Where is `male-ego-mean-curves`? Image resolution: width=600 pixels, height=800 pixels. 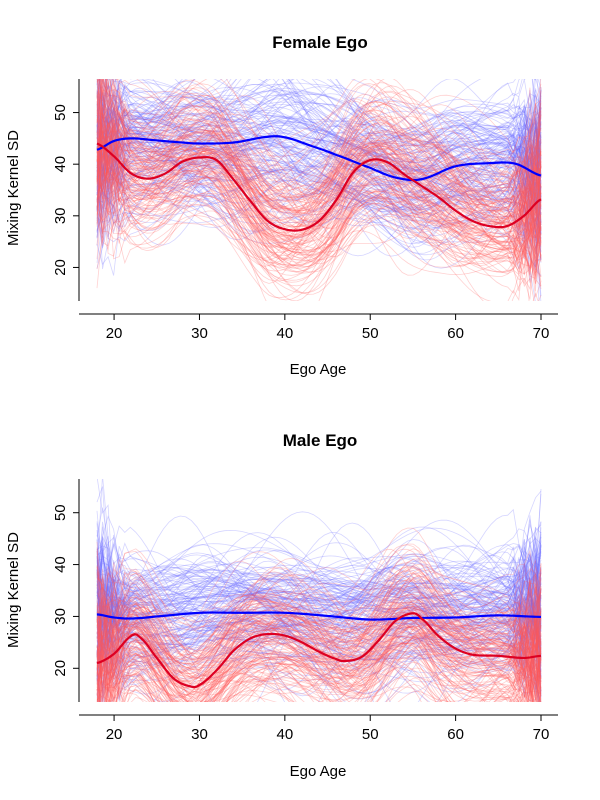 male-ego-mean-curves is located at coordinates (319, 650).